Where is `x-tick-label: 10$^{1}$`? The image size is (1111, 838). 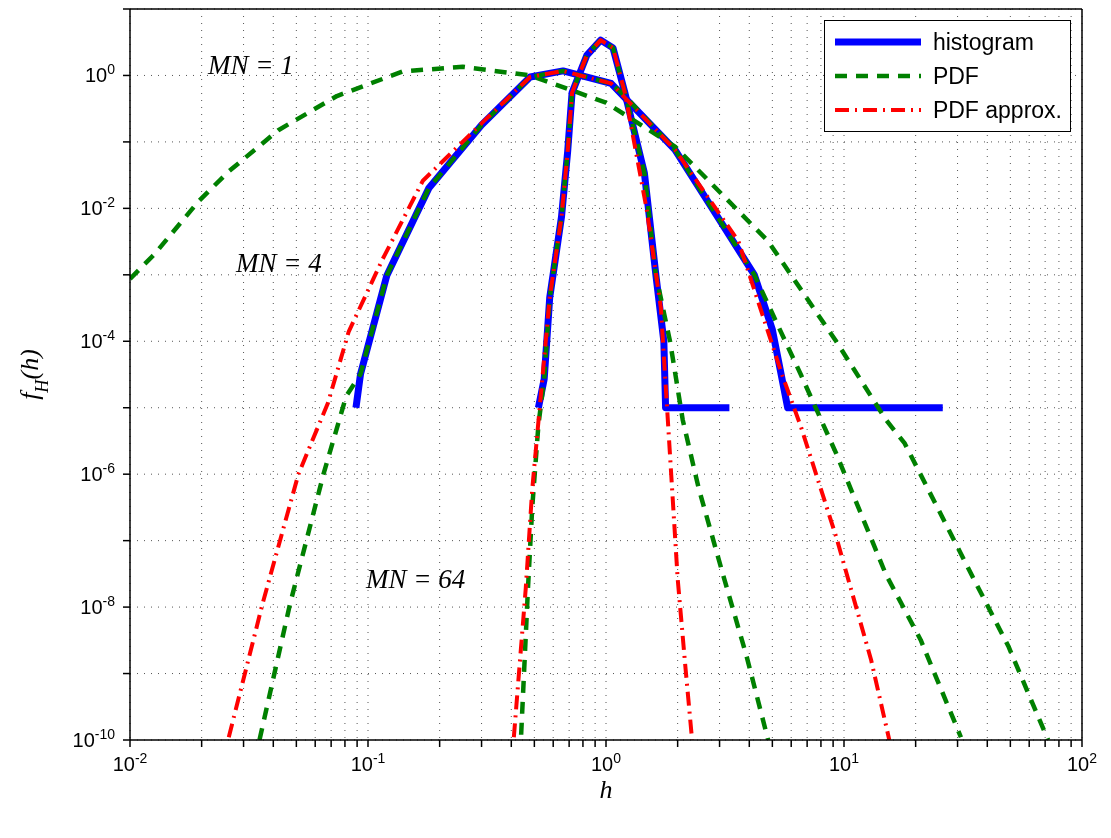
x-tick-label: 10$^{1}$ is located at coordinates (844, 762).